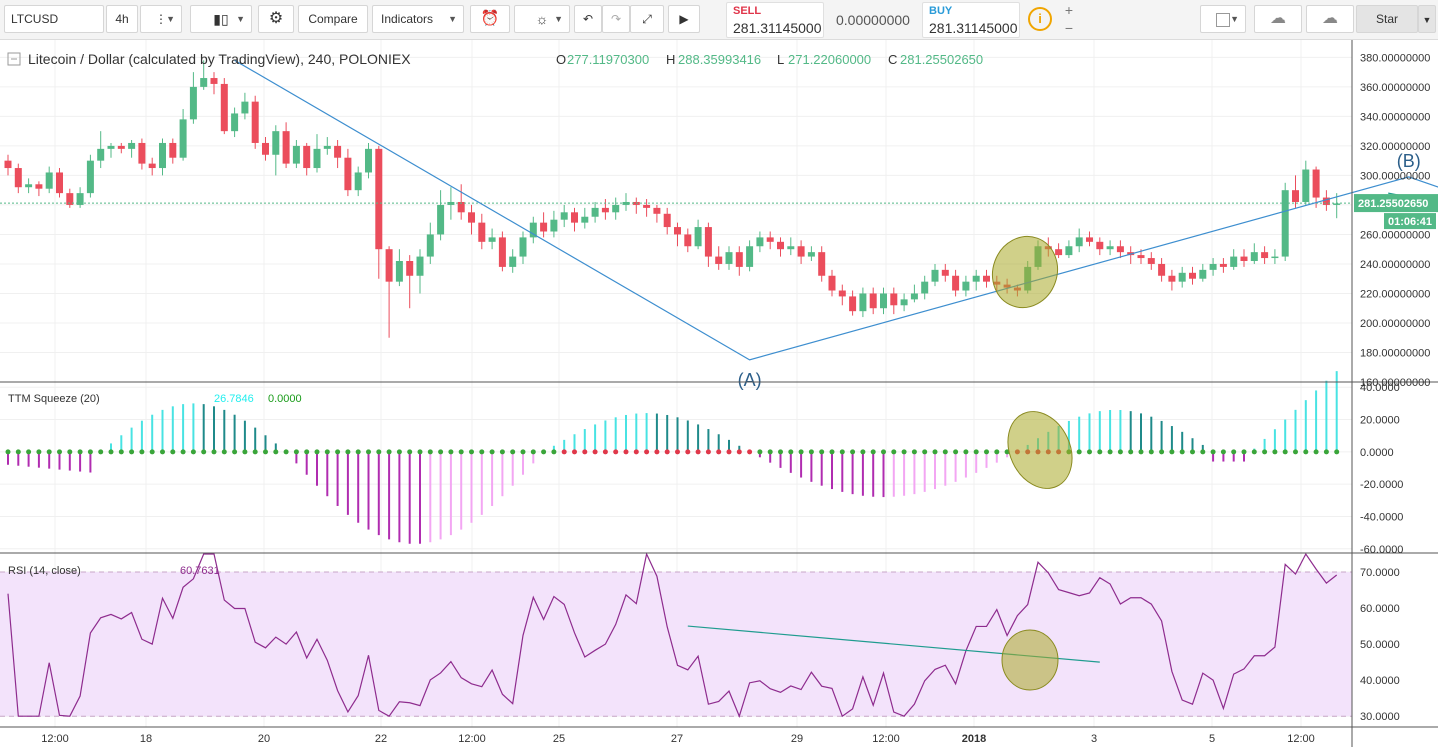  Describe the element at coordinates (588, 19) in the screenshot. I see `undo-button: ↶` at that location.